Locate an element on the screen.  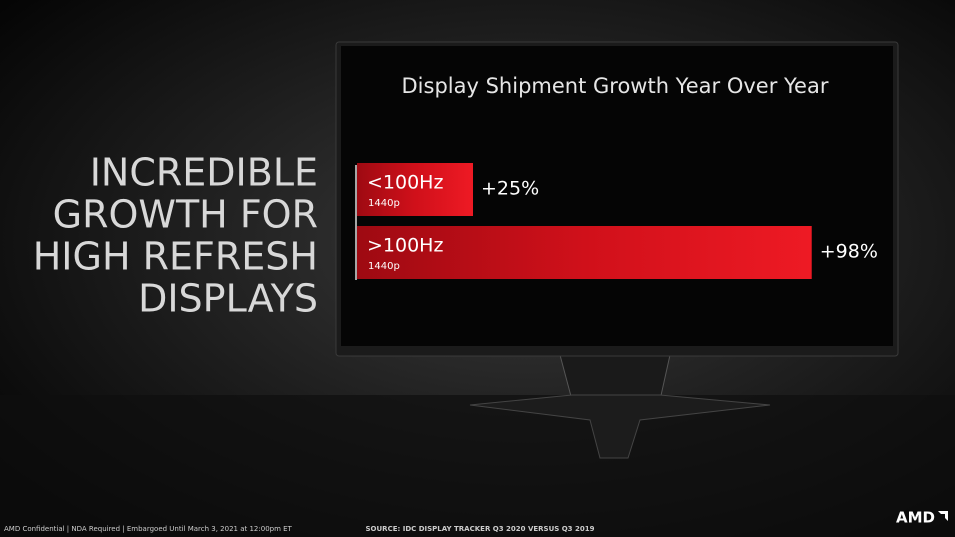
headline-line: DISPLAYS is located at coordinates (228, 299).